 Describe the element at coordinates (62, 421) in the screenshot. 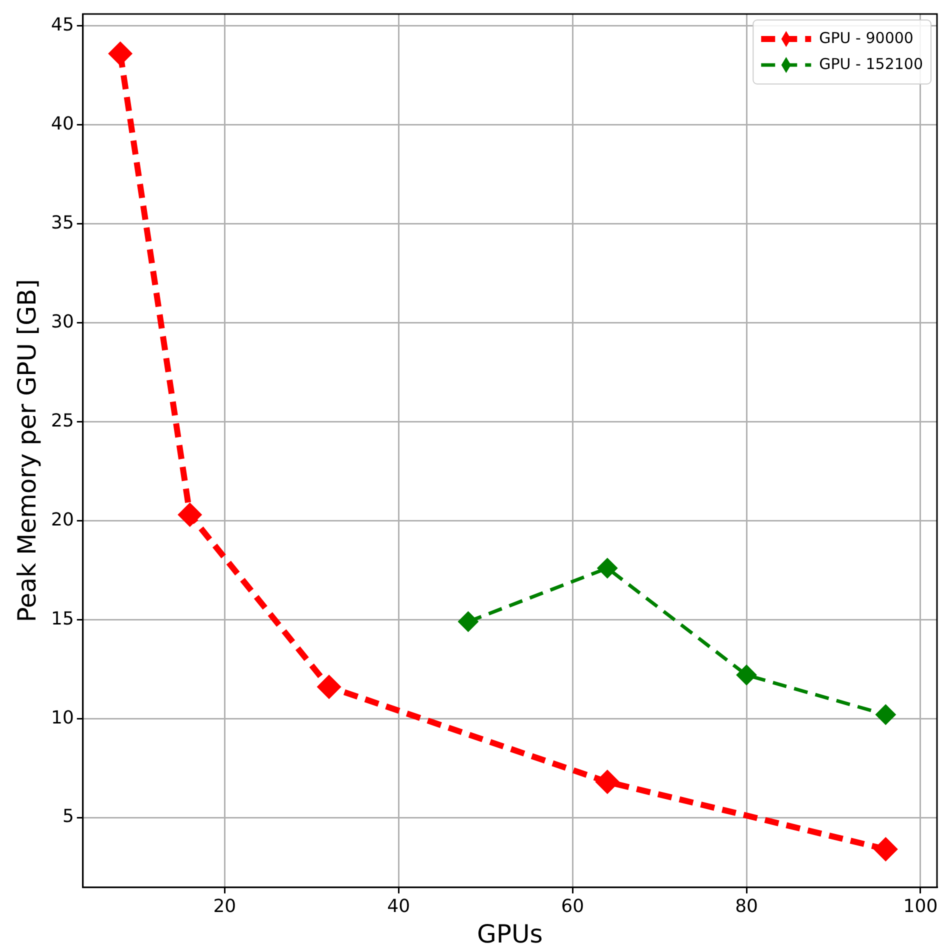

I see `y-tick-label: 25` at that location.